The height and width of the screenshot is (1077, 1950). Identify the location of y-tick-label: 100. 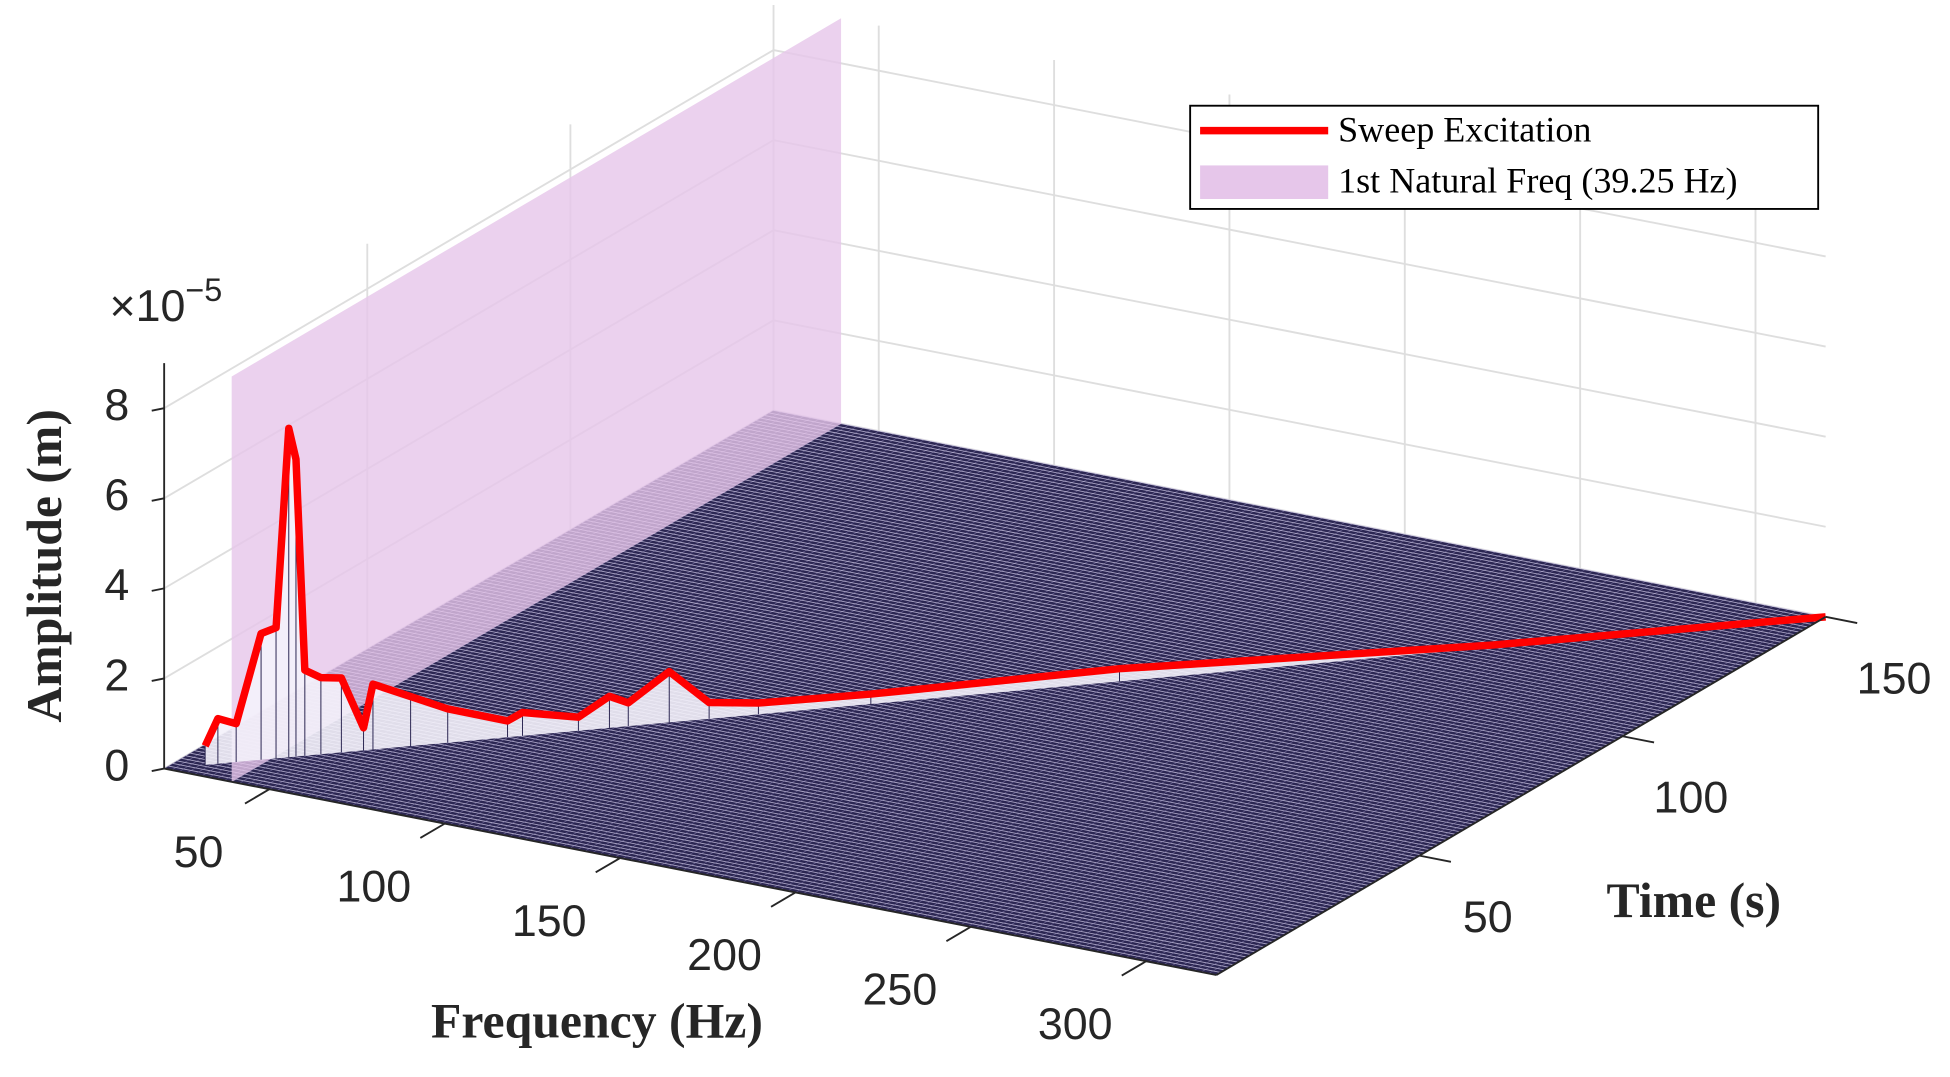
(1691, 798).